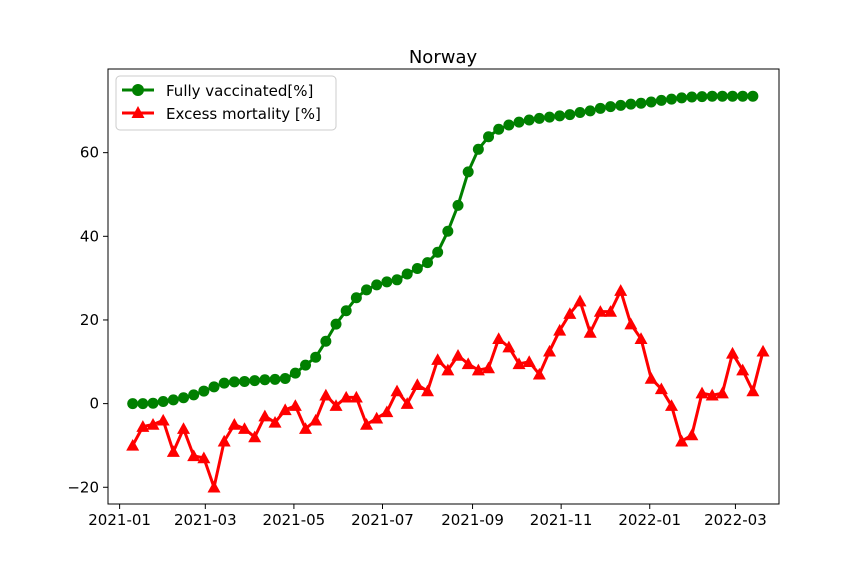 The width and height of the screenshot is (864, 576). What do you see at coordinates (472, 520) in the screenshot?
I see `x-tick-label: 2021-09` at bounding box center [472, 520].